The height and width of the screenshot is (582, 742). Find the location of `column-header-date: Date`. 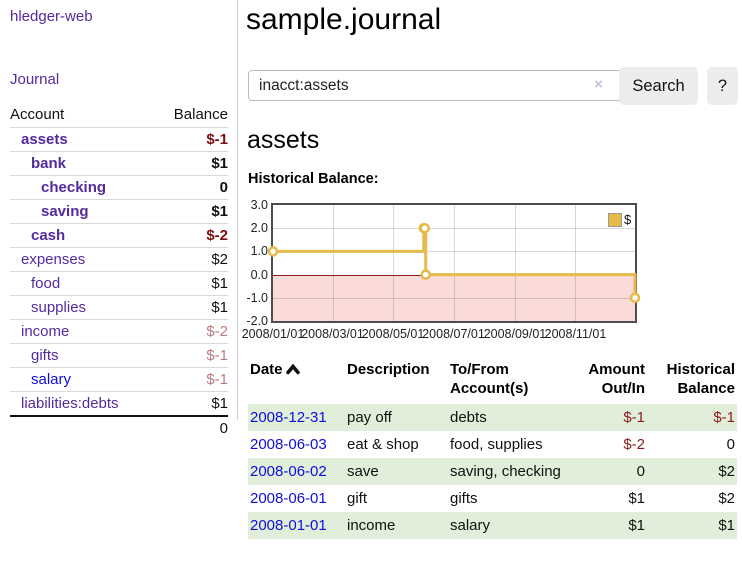

column-header-date: Date is located at coordinates (296, 381).